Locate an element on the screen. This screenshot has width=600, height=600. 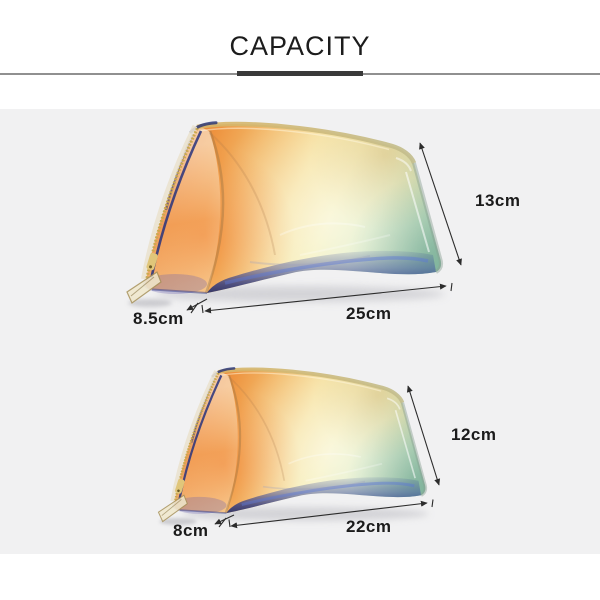
large-bag-height-dimension-line is located at coordinates (440, 204).